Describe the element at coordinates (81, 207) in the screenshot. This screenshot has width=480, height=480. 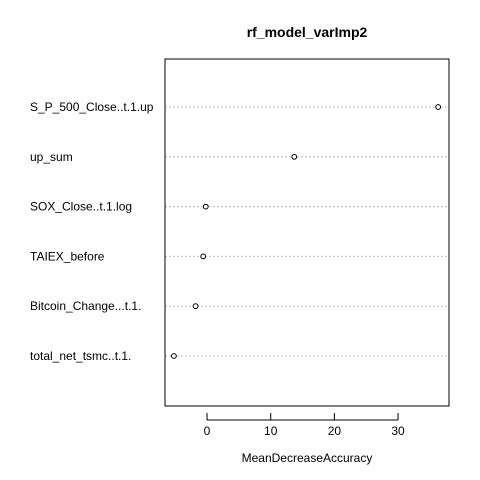
I see `variable-label: SOX_Close..t.1.log` at that location.